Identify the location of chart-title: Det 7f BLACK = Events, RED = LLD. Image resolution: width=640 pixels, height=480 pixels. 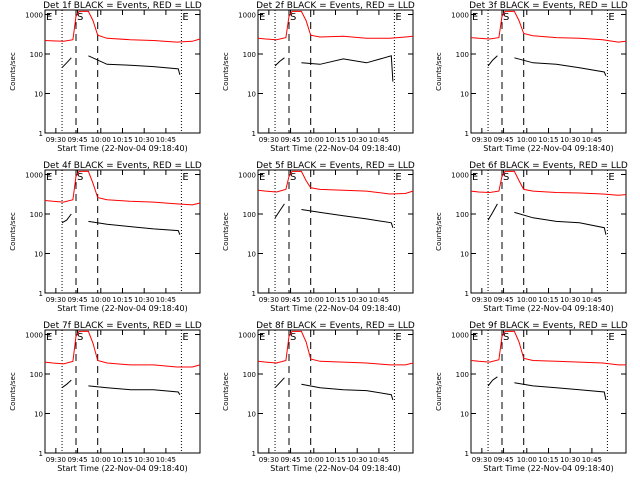
(122, 326).